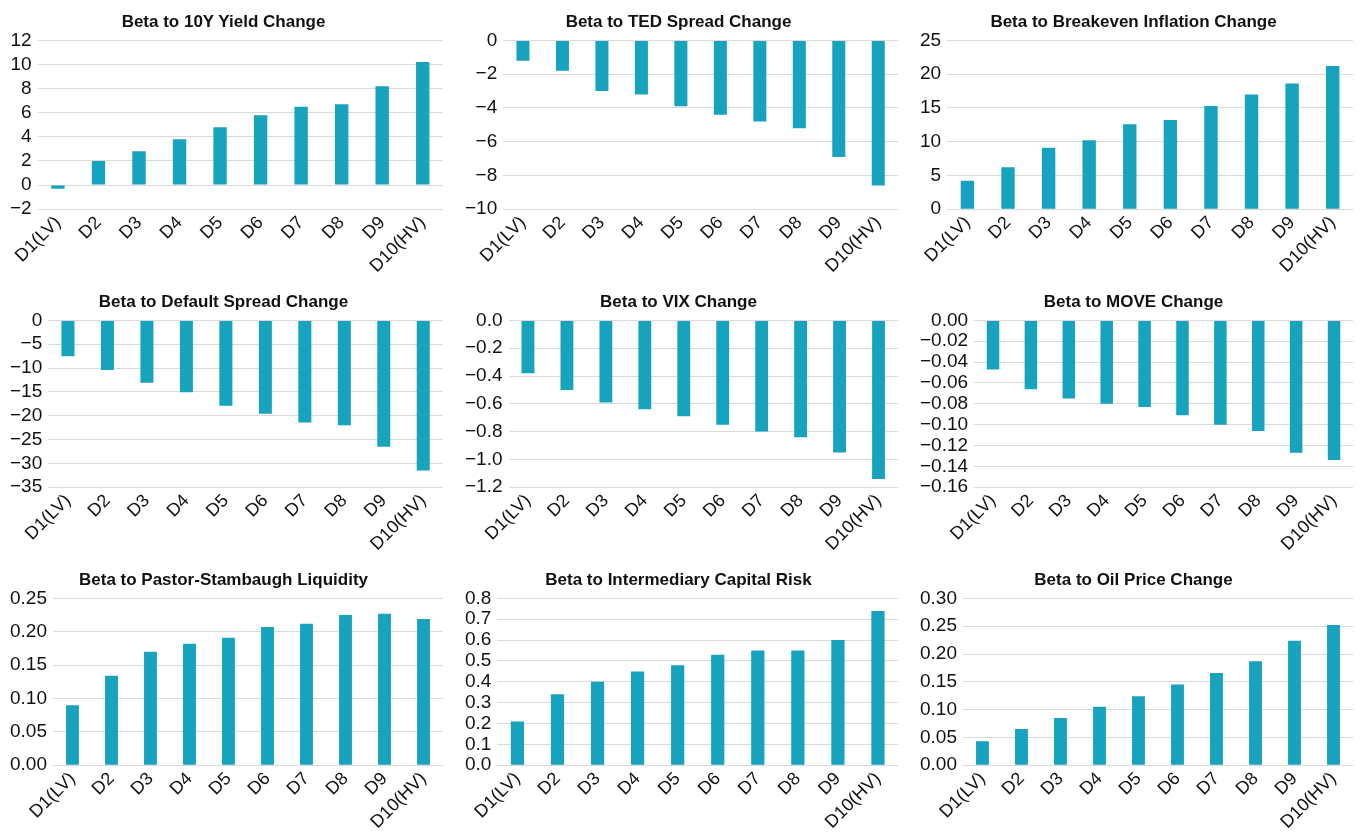 The width and height of the screenshot is (1365, 836). Describe the element at coordinates (26, 486) in the screenshot. I see `y-tick-label: −35` at that location.